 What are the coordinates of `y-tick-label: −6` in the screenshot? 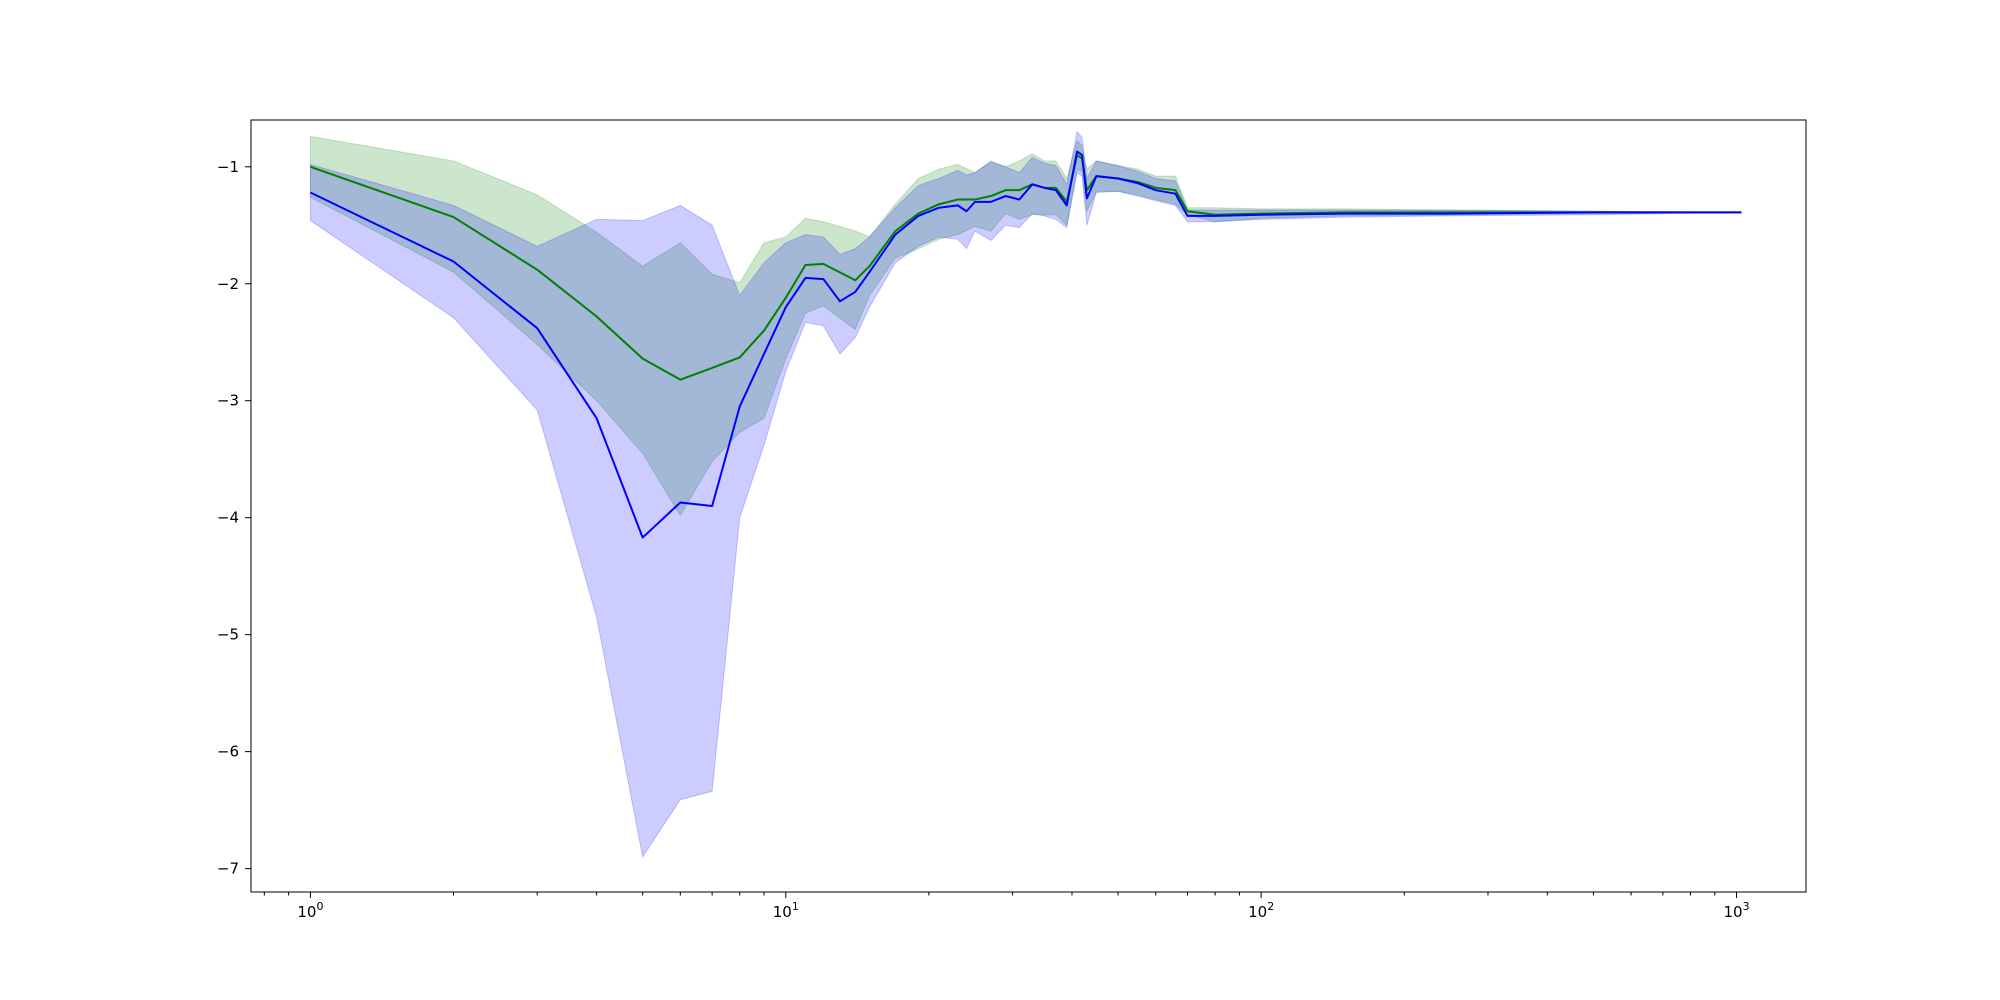 It's located at (228, 752).